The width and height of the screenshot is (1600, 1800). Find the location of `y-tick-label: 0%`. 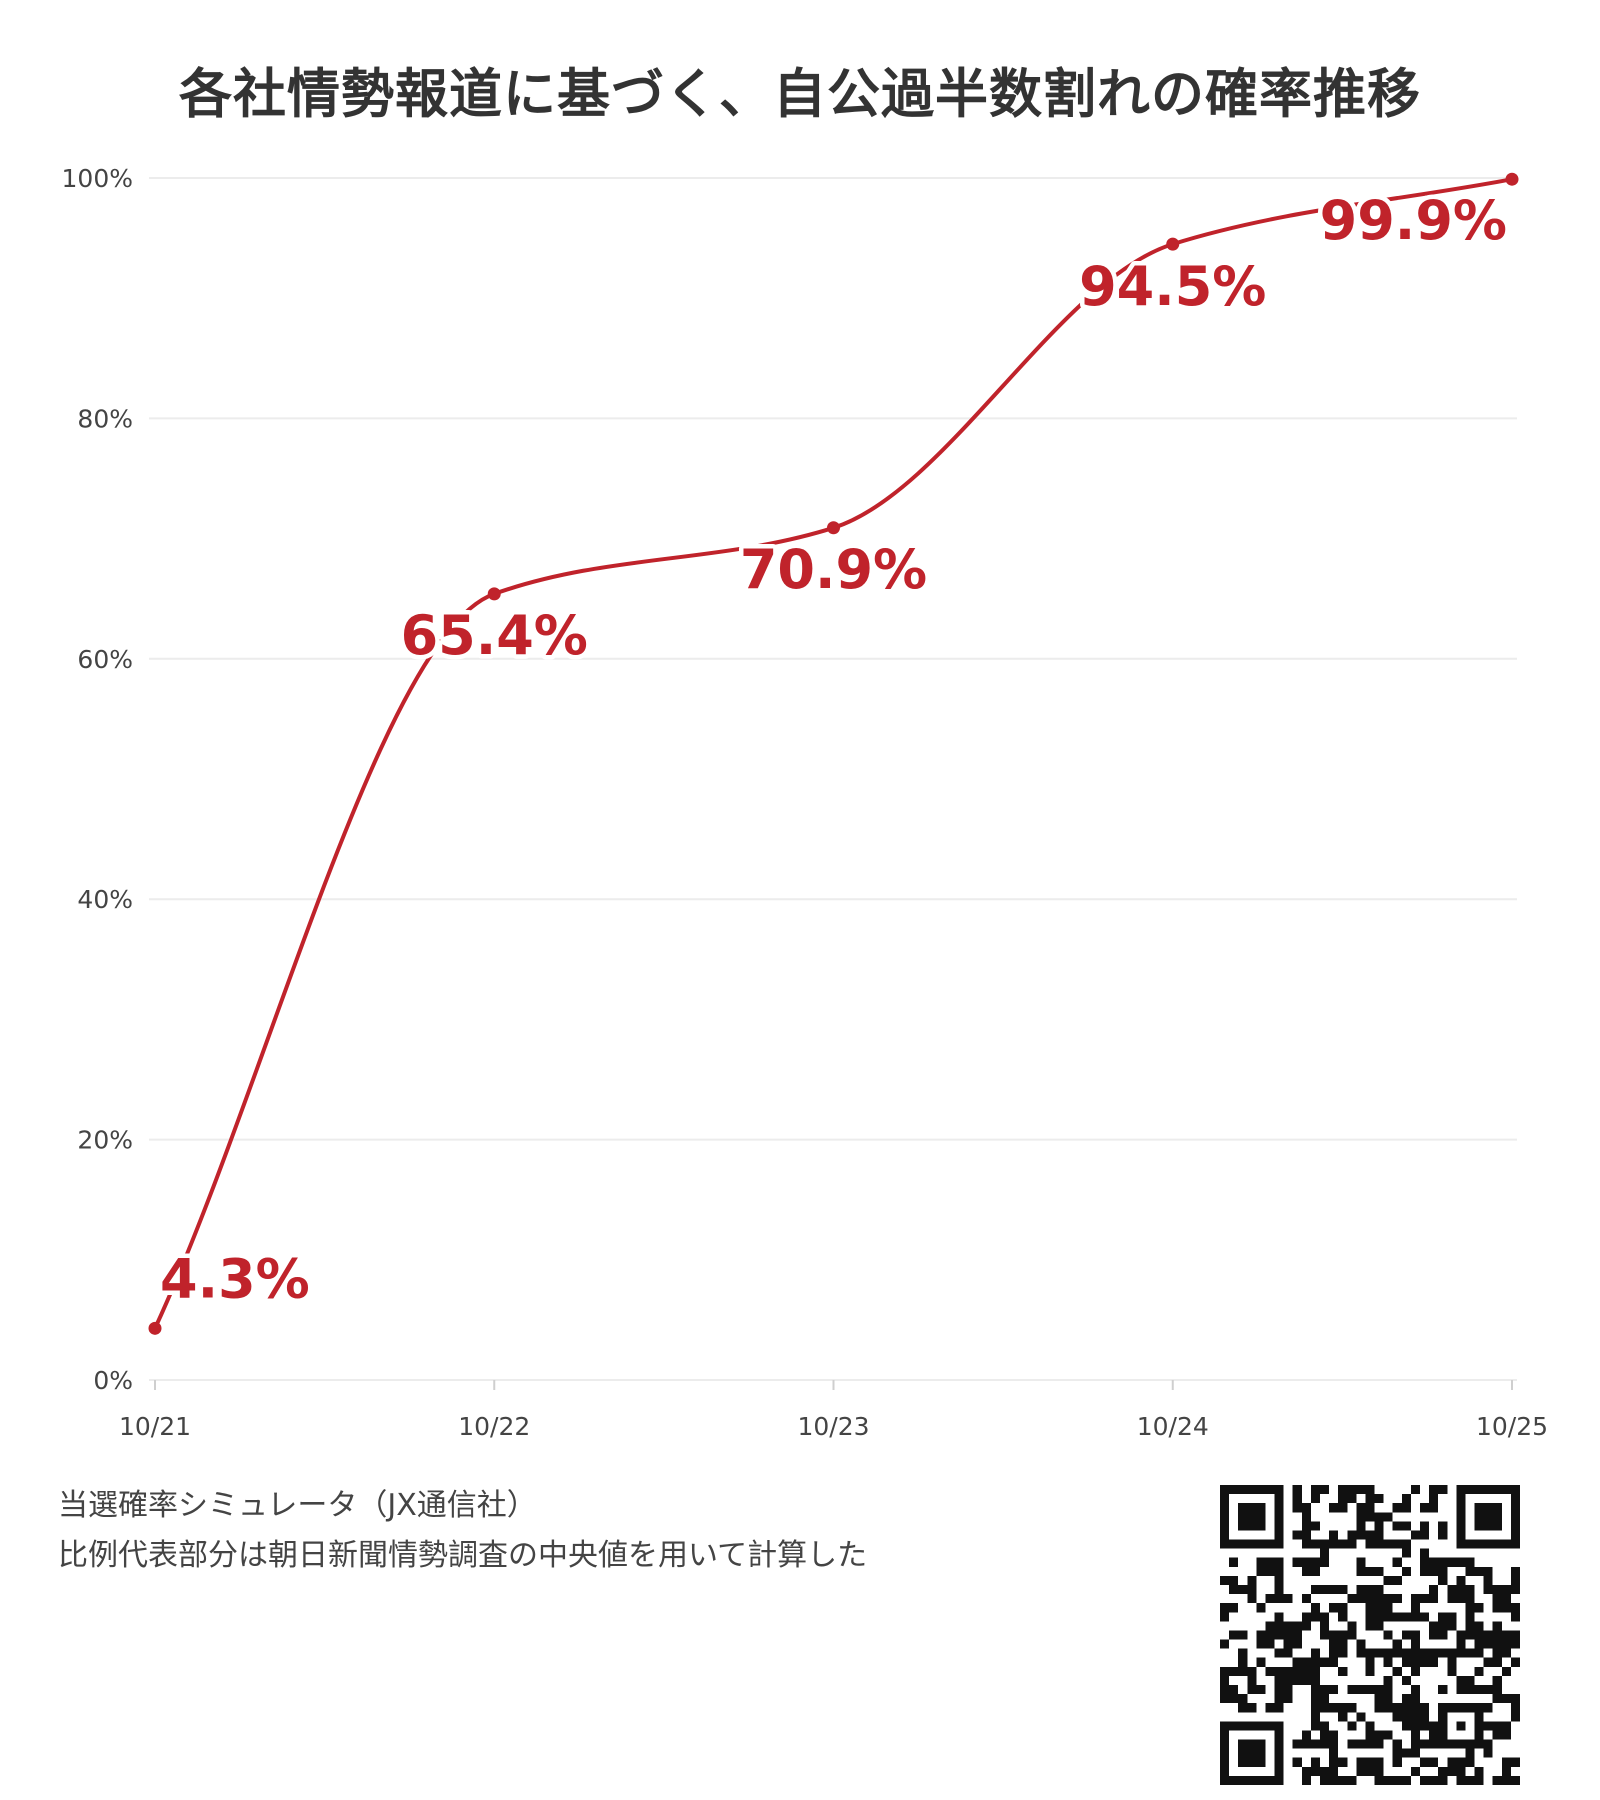

y-tick-label: 0% is located at coordinates (113, 1380).